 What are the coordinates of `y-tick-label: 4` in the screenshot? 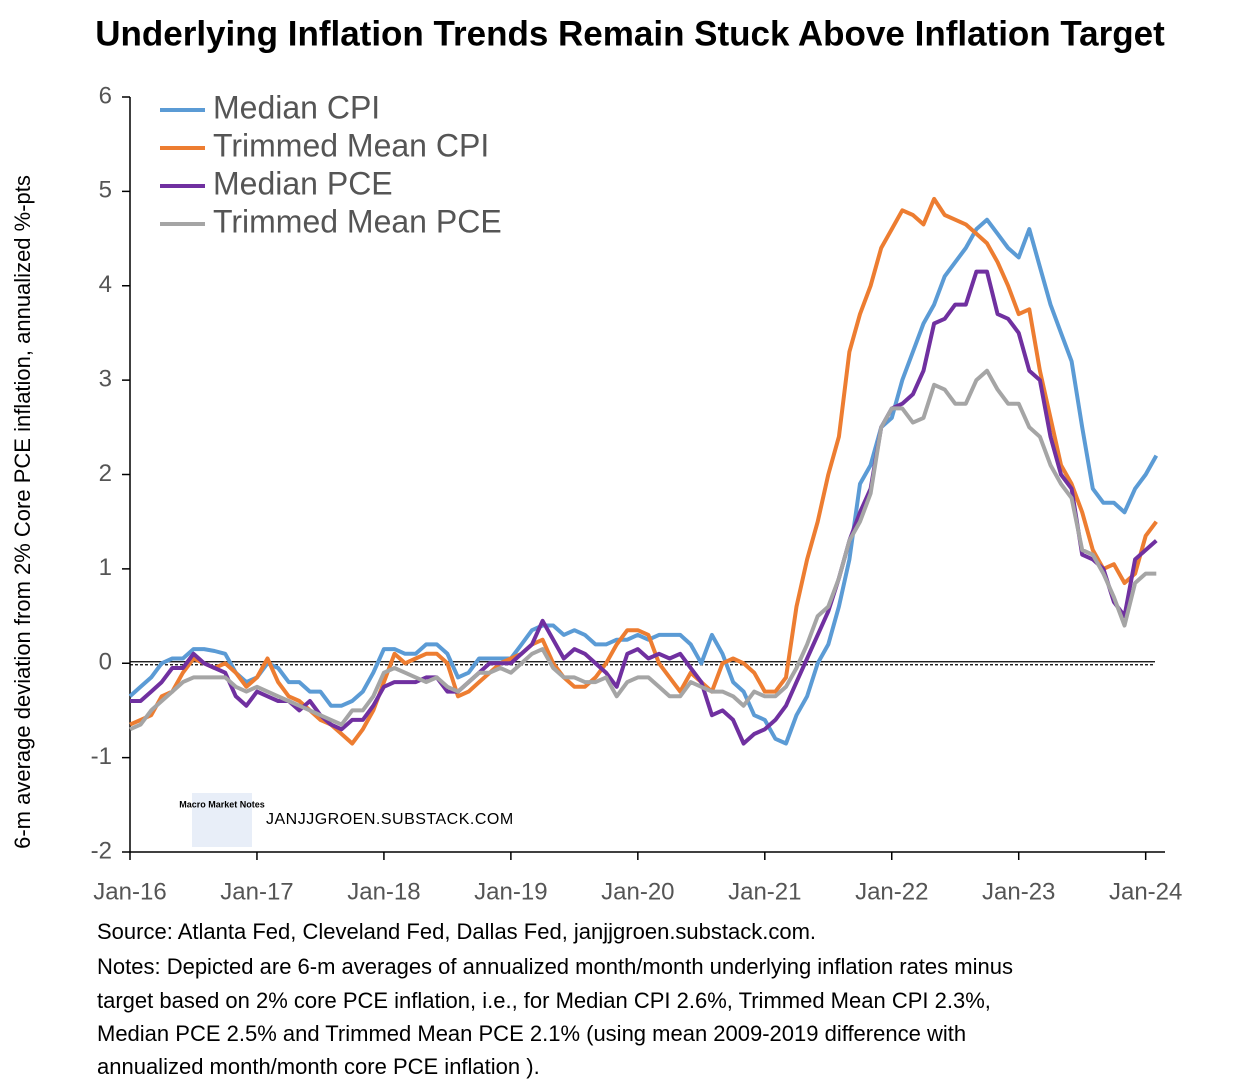 It's located at (105, 284).